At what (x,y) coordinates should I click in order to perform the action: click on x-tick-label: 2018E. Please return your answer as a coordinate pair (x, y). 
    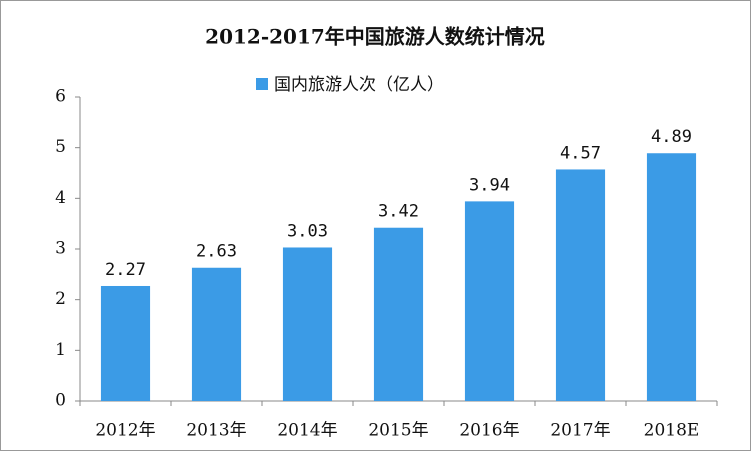
    Looking at the image, I should click on (672, 431).